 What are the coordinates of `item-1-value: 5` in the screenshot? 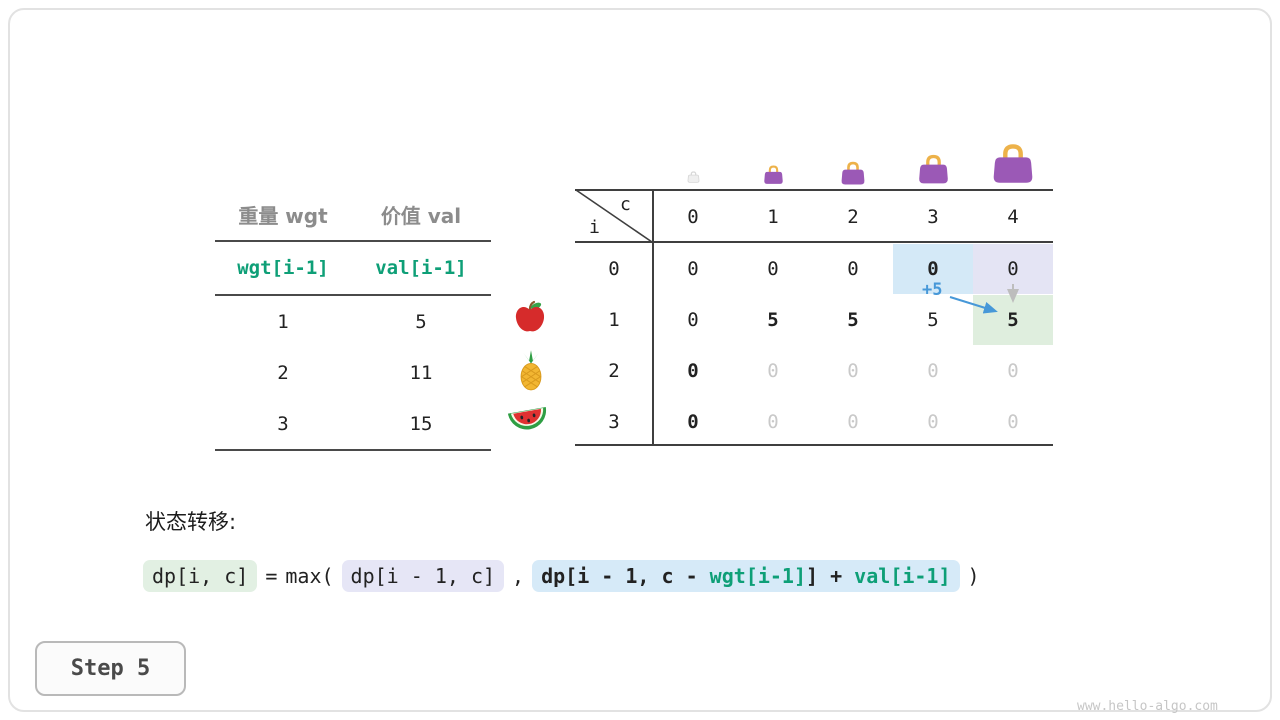 It's located at (421, 321).